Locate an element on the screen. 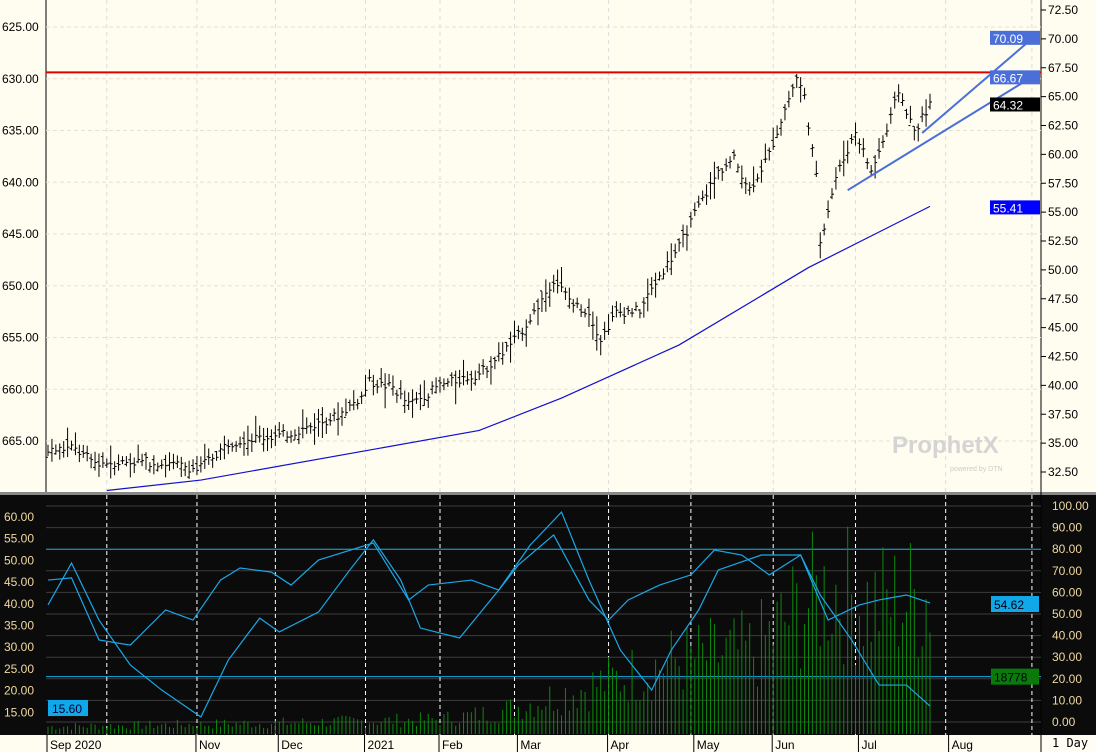 The height and width of the screenshot is (752, 1096). date-label: May is located at coordinates (708, 745).